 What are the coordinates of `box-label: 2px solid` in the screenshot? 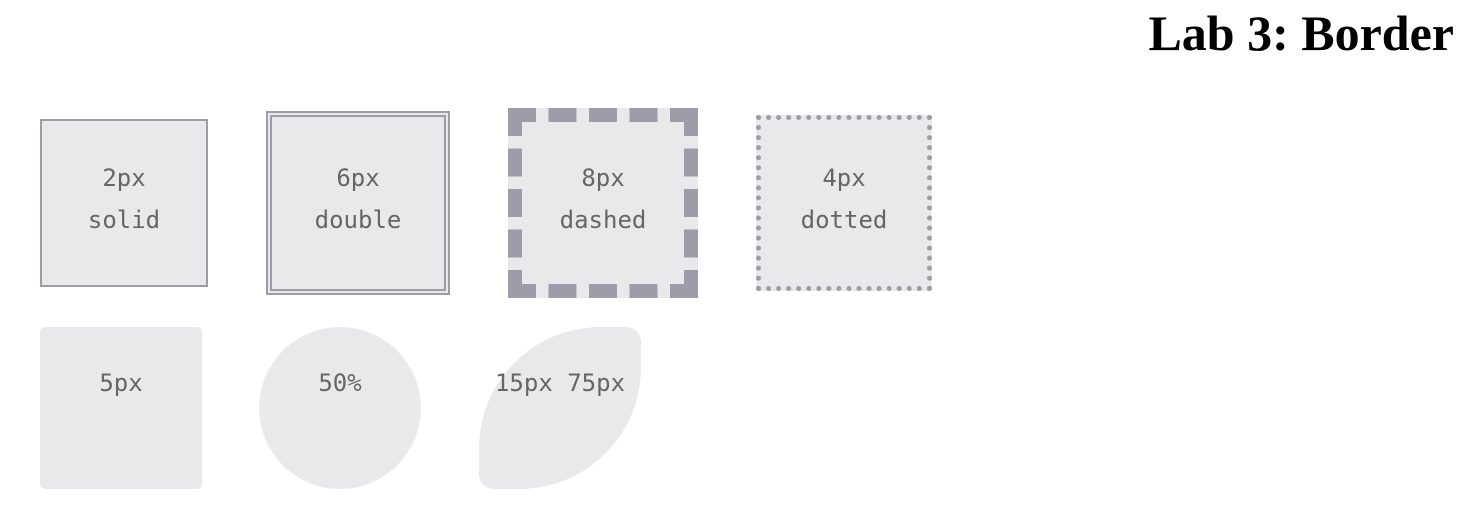 It's located at (124, 199).